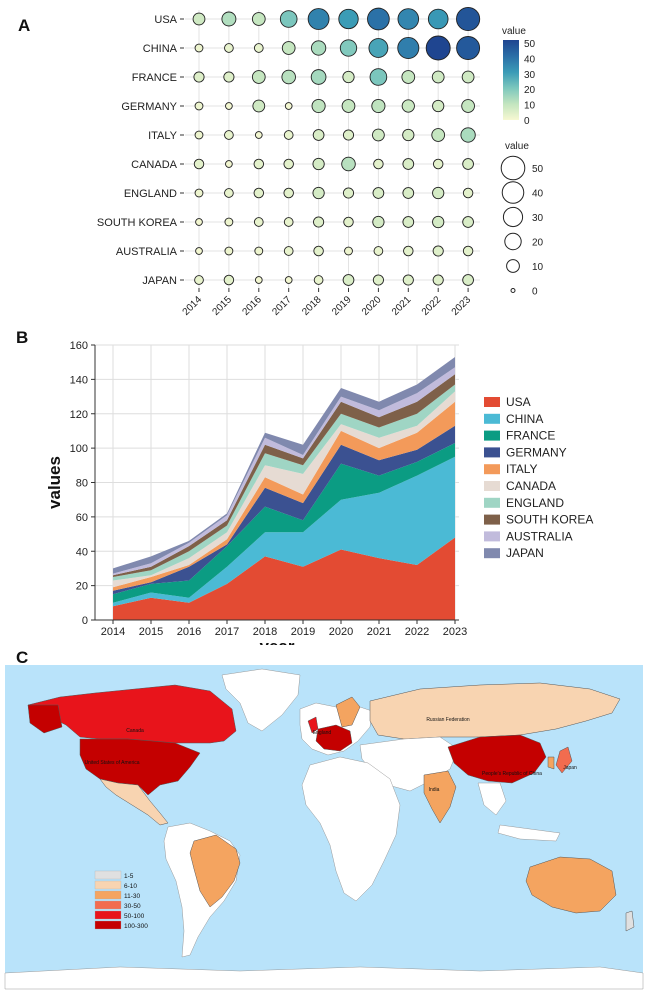 This screenshot has width=645, height=992. I want to click on colorbar-tick-label: 40, so click(530, 59).